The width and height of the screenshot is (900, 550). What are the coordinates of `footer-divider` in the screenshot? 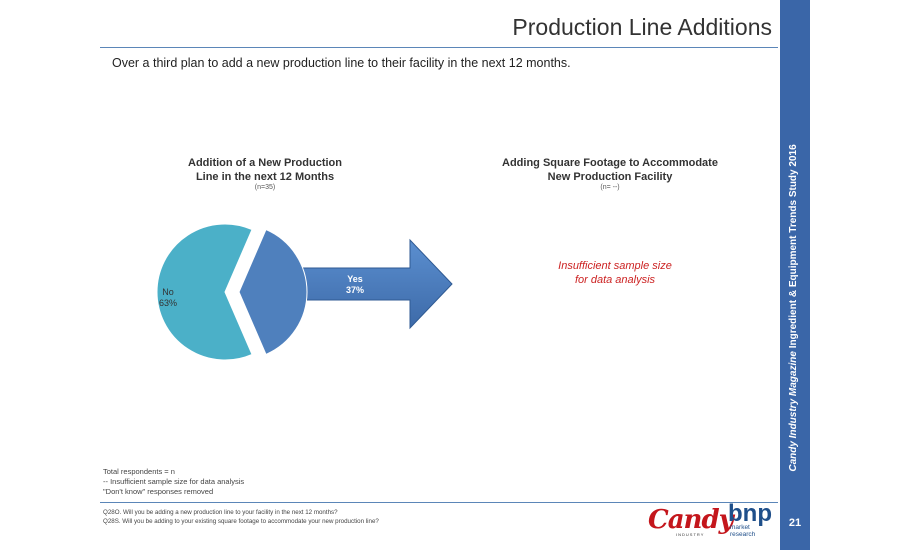 It's located at (439, 502).